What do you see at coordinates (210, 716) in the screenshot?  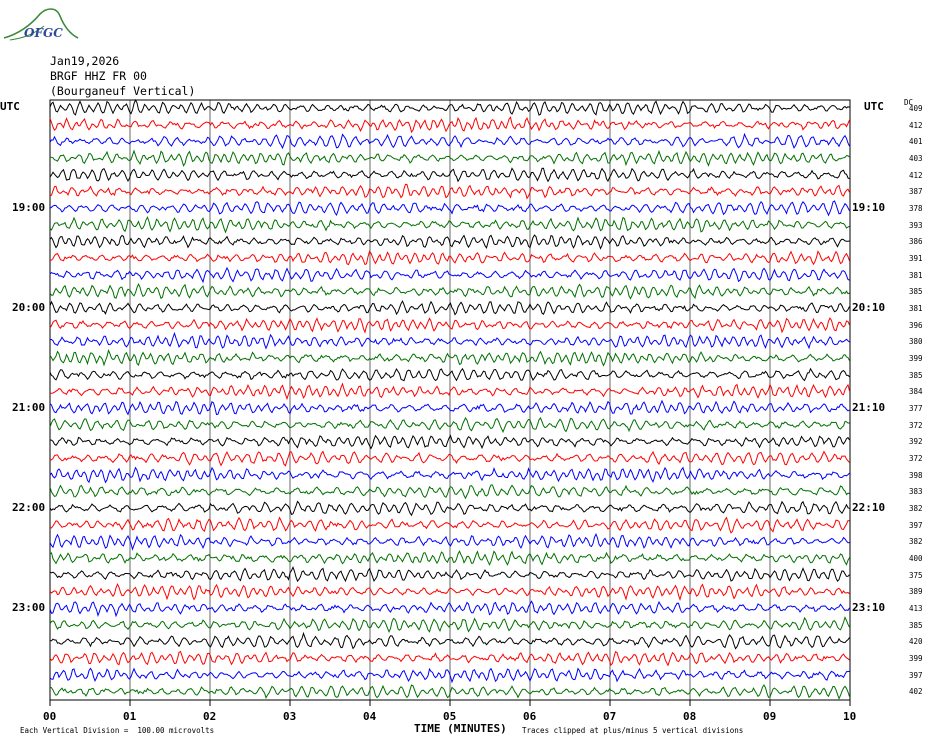 I see `x-tick-label: 02` at bounding box center [210, 716].